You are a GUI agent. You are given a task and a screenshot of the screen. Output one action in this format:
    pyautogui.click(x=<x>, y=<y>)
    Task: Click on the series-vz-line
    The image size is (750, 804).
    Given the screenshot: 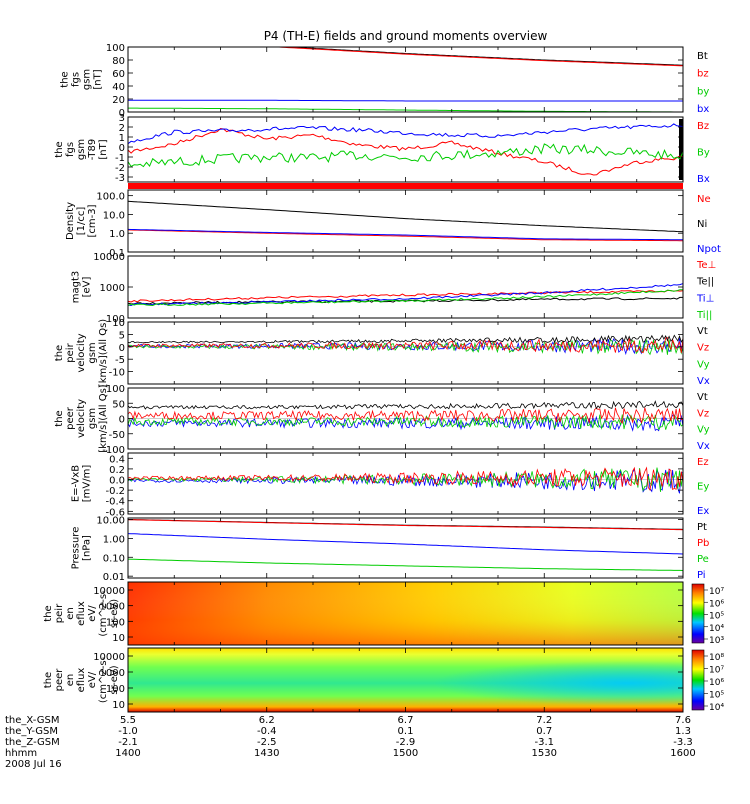 What is the action you would take?
    pyautogui.click(x=405, y=345)
    